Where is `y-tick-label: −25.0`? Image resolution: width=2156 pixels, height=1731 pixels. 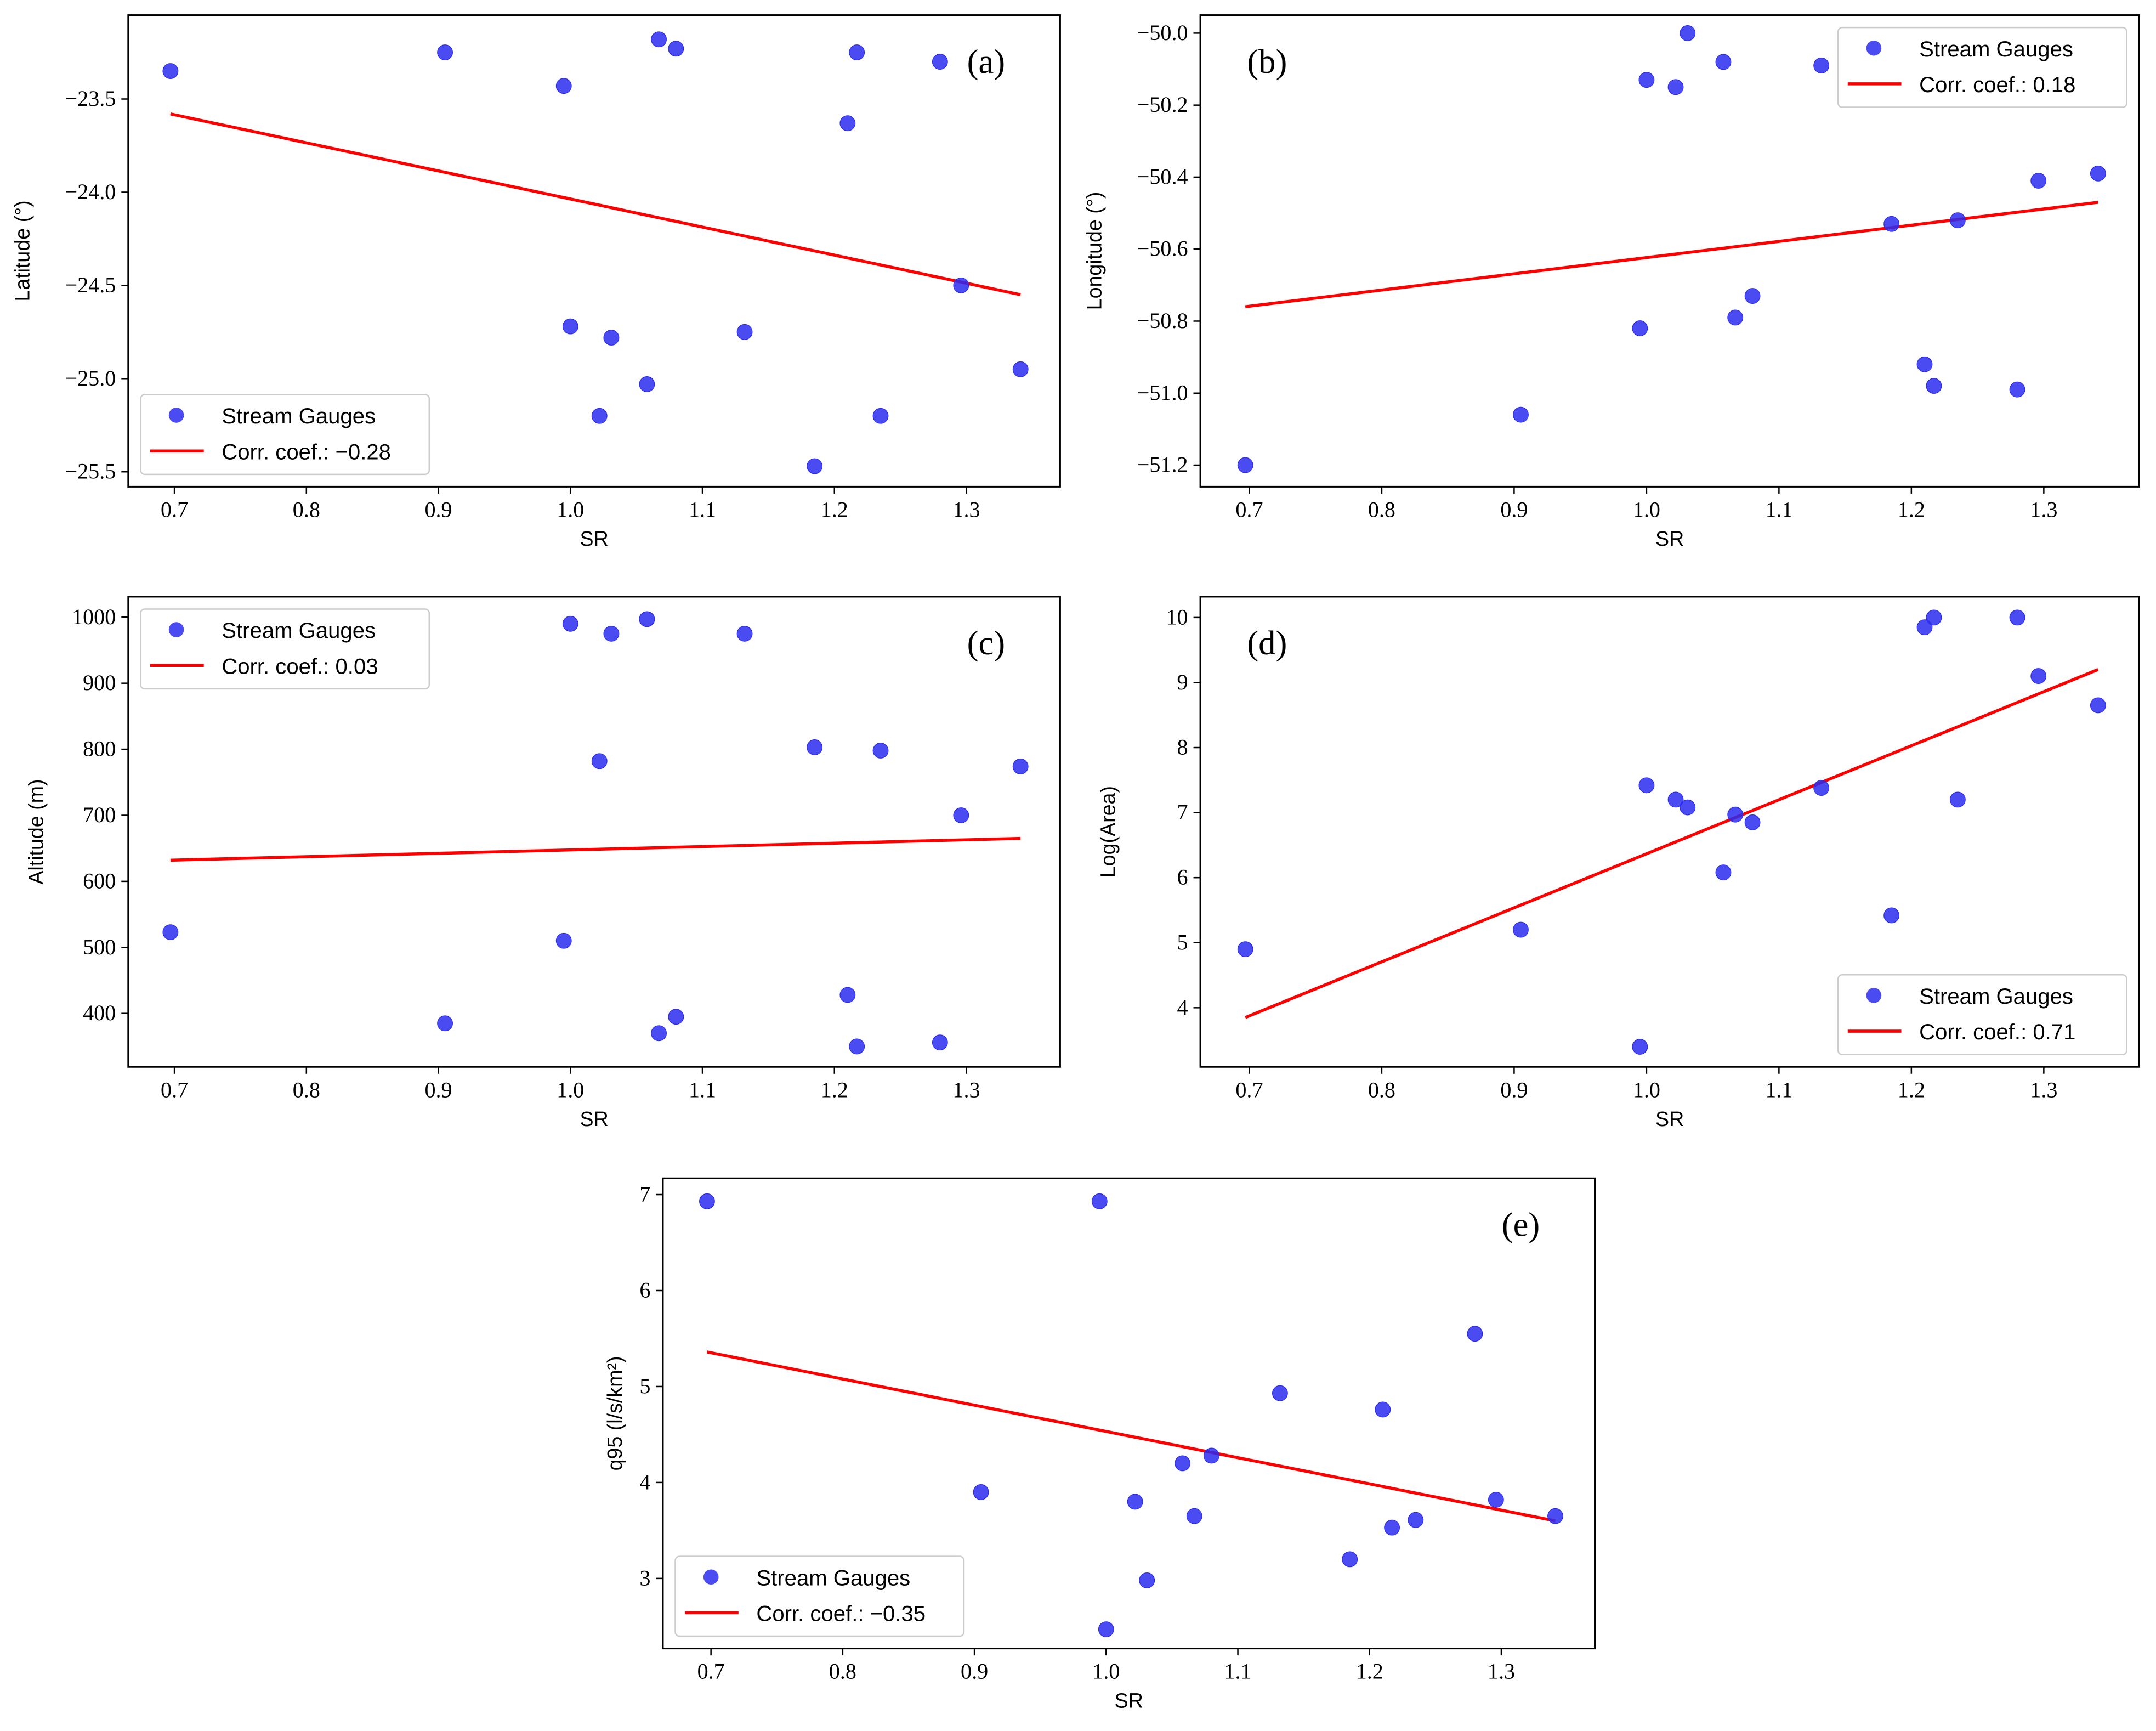
y-tick-label: −25.0 is located at coordinates (91, 378).